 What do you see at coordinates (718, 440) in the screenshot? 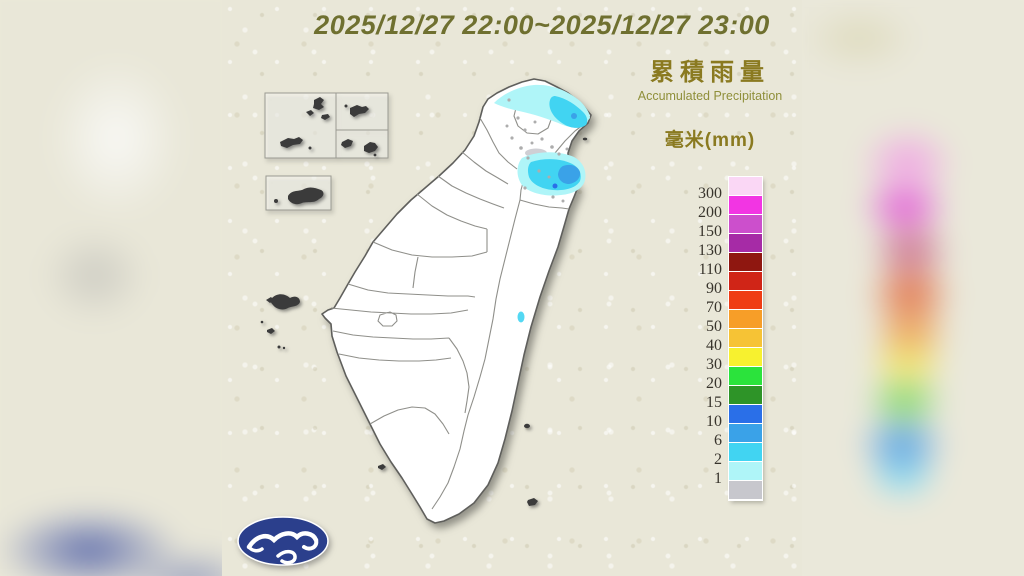
I see `legend-level-label: 6` at bounding box center [718, 440].